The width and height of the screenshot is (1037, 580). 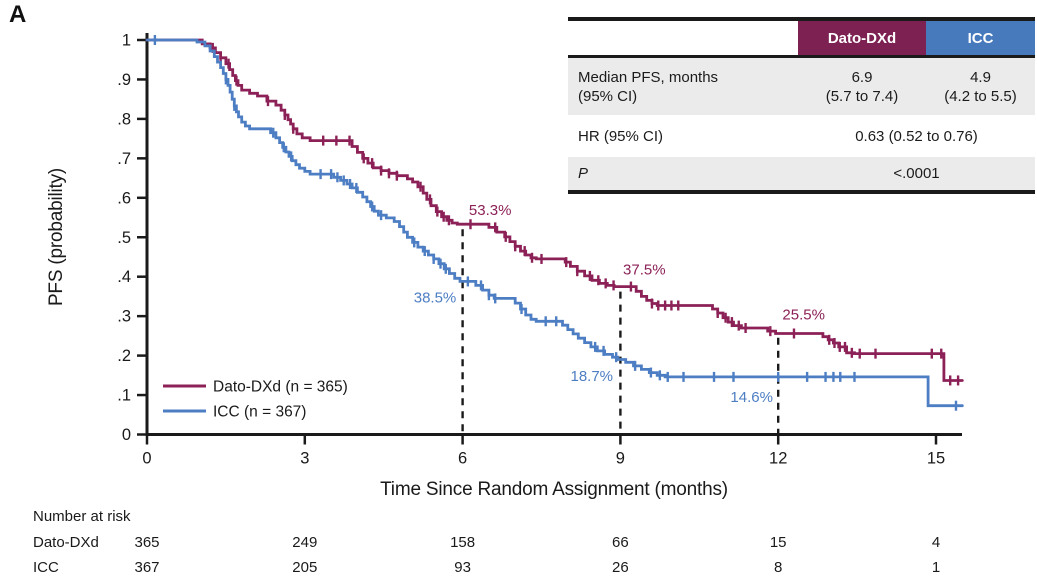 What do you see at coordinates (255, 400) in the screenshot?
I see `legend: Dato-DXd (n = 365) ICC (n = 367)` at bounding box center [255, 400].